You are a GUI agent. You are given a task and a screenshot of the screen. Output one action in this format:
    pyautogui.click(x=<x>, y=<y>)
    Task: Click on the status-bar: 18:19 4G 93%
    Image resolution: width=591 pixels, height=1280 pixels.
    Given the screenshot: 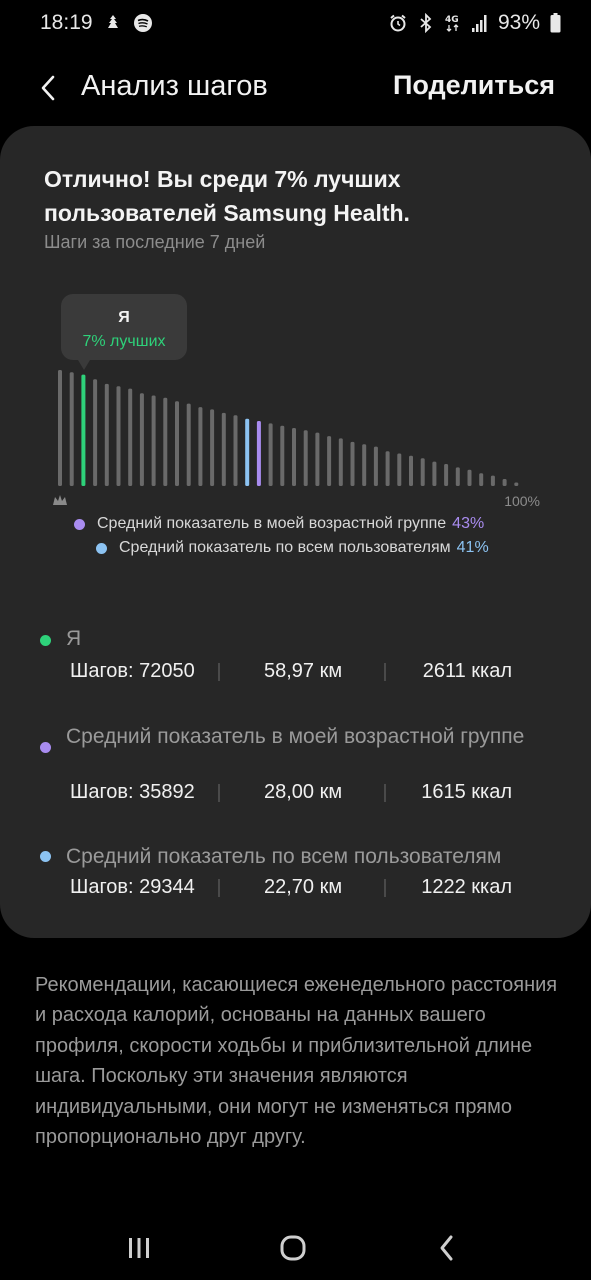 What is the action you would take?
    pyautogui.click(x=295, y=23)
    